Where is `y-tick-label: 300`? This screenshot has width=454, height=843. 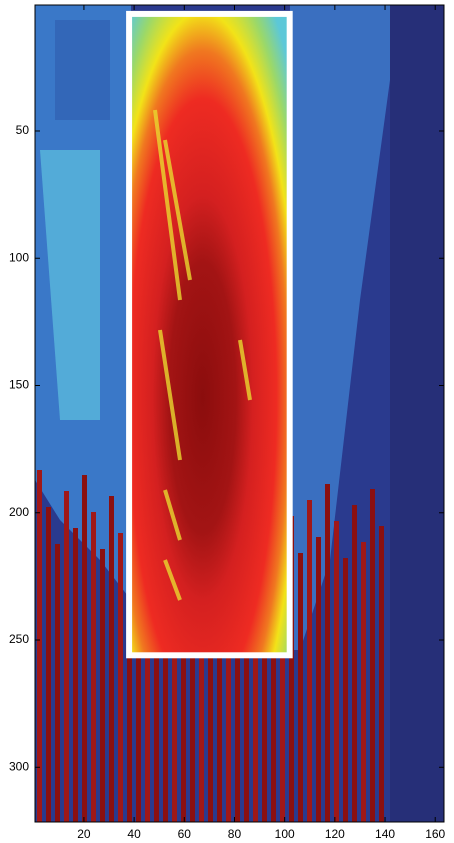 y-tick-label: 300 is located at coordinates (19, 766).